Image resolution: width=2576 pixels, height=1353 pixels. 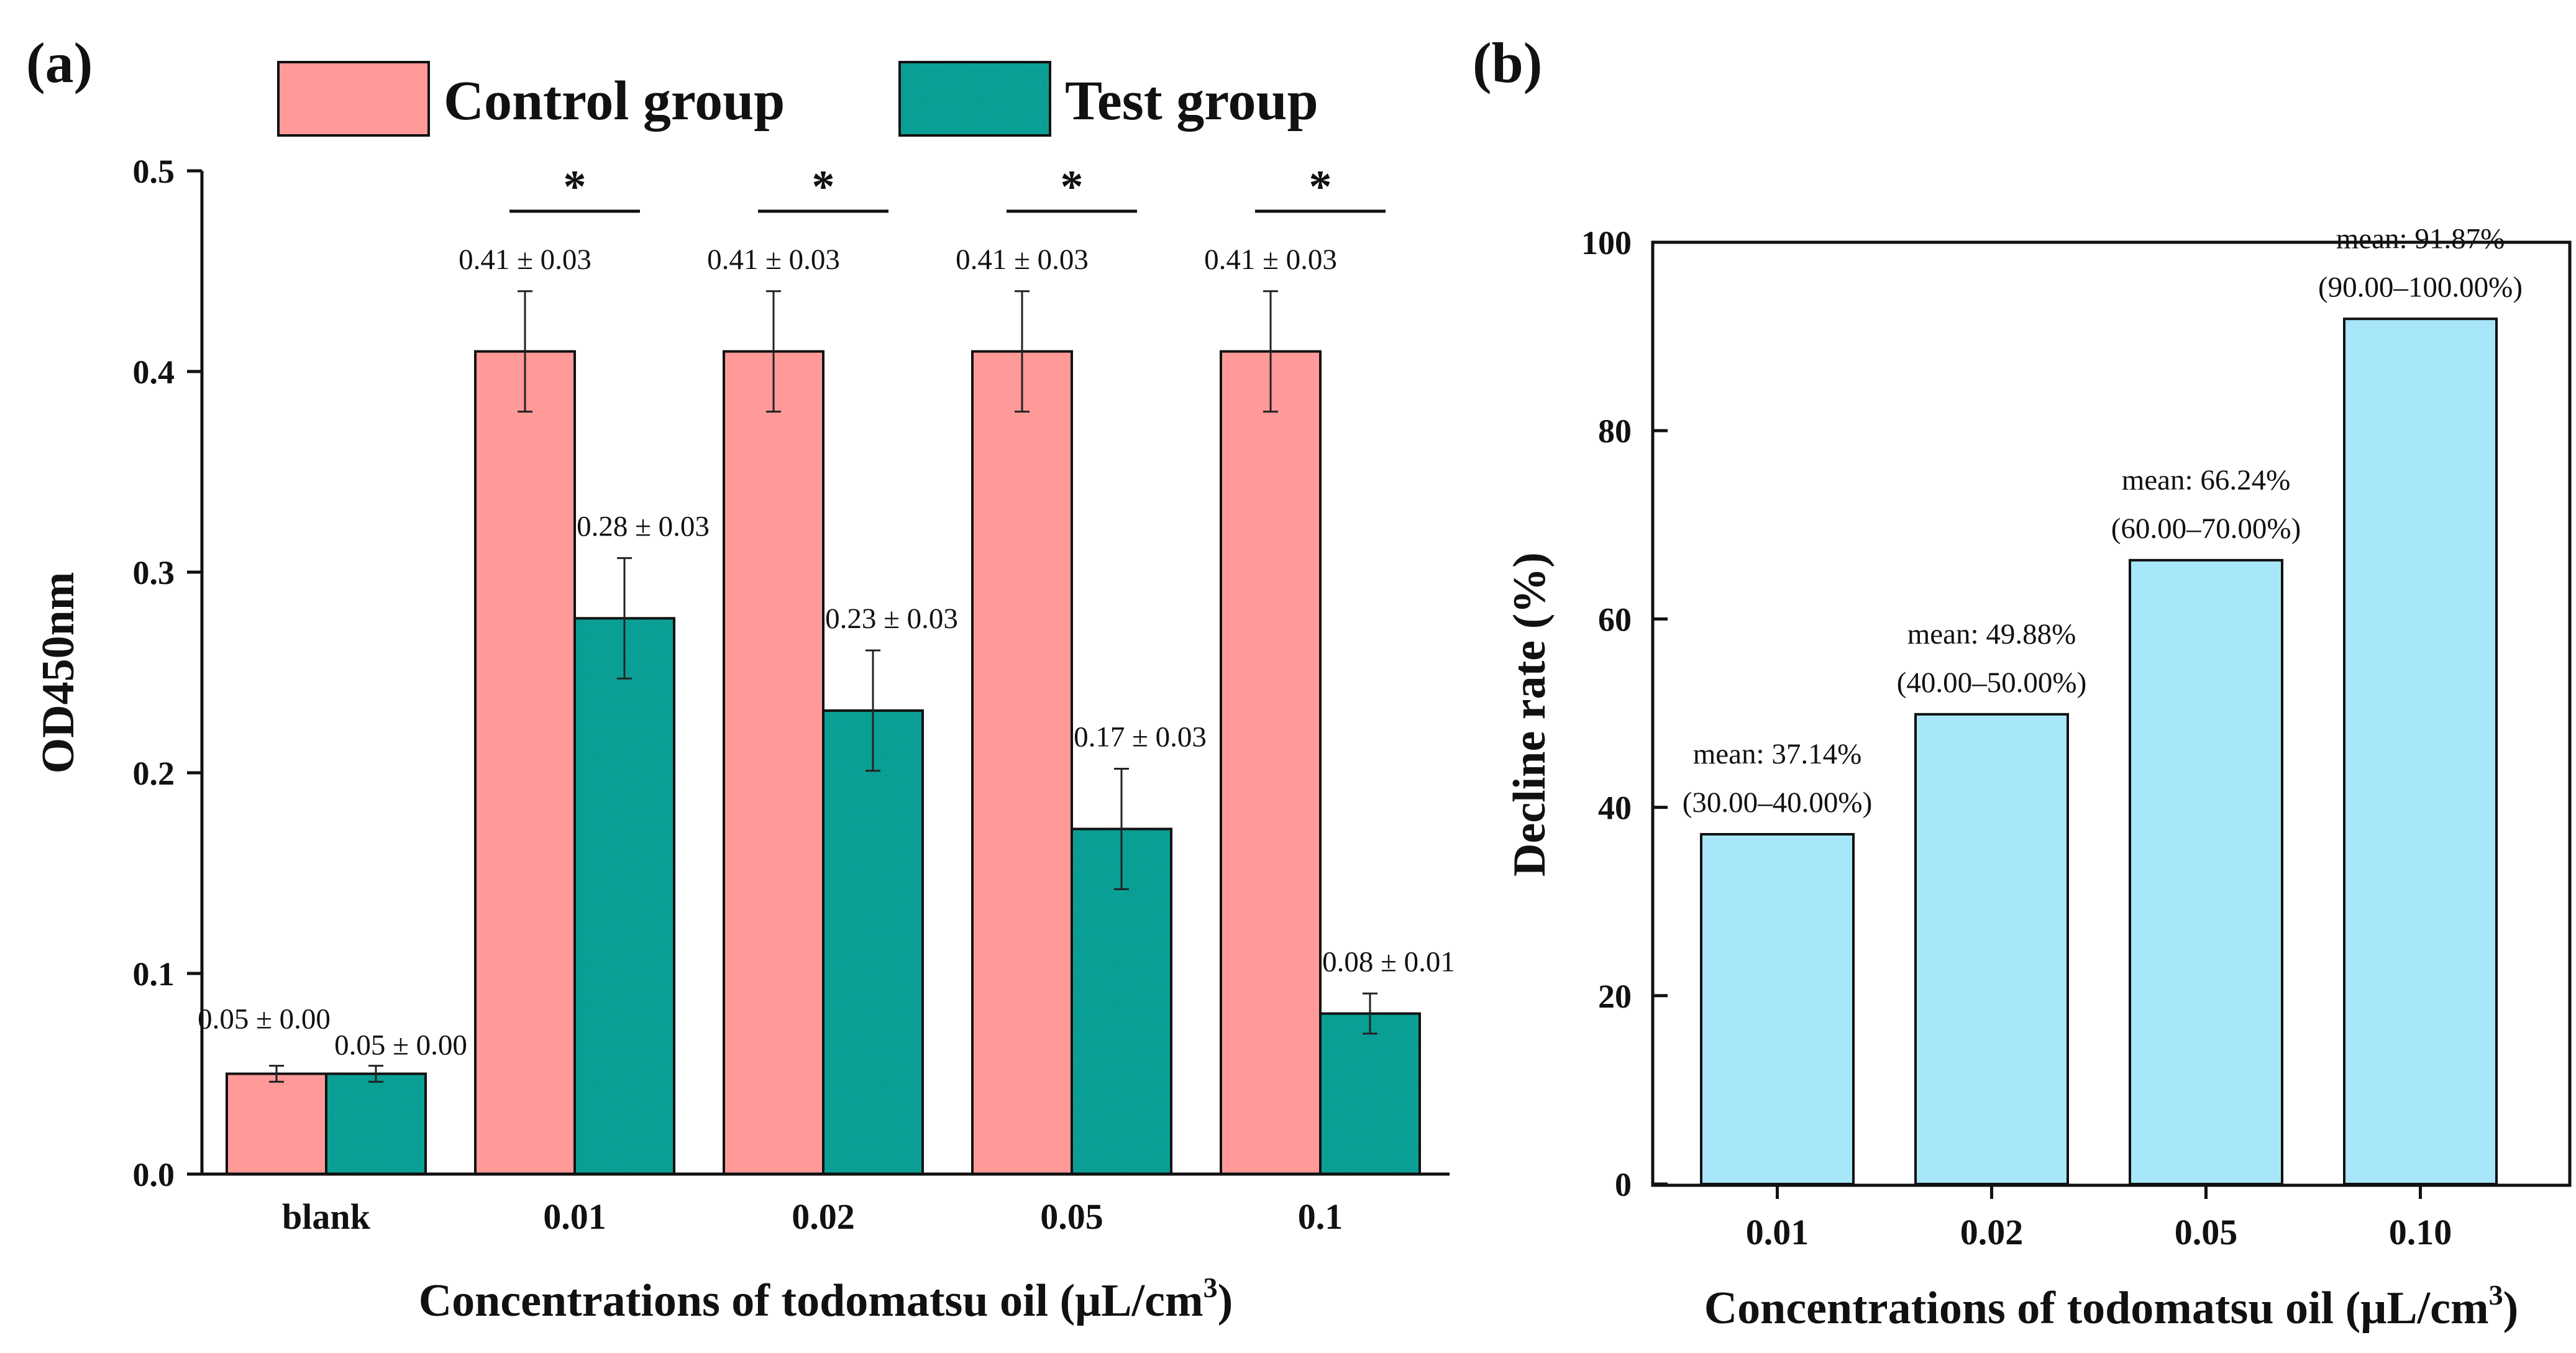 What do you see at coordinates (947, 188) in the screenshot?
I see `significance-a: * * * *` at bounding box center [947, 188].